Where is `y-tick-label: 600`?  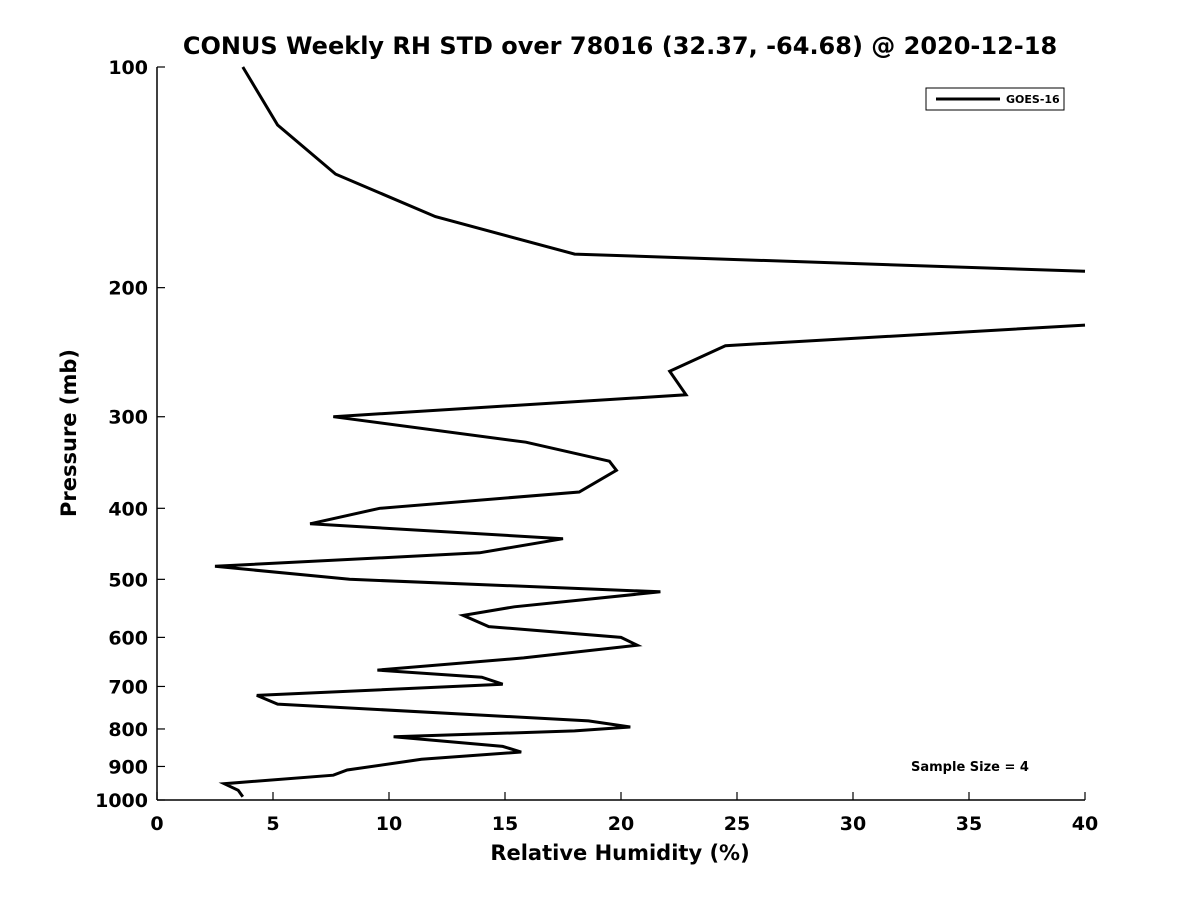
y-tick-label: 600 is located at coordinates (128, 638).